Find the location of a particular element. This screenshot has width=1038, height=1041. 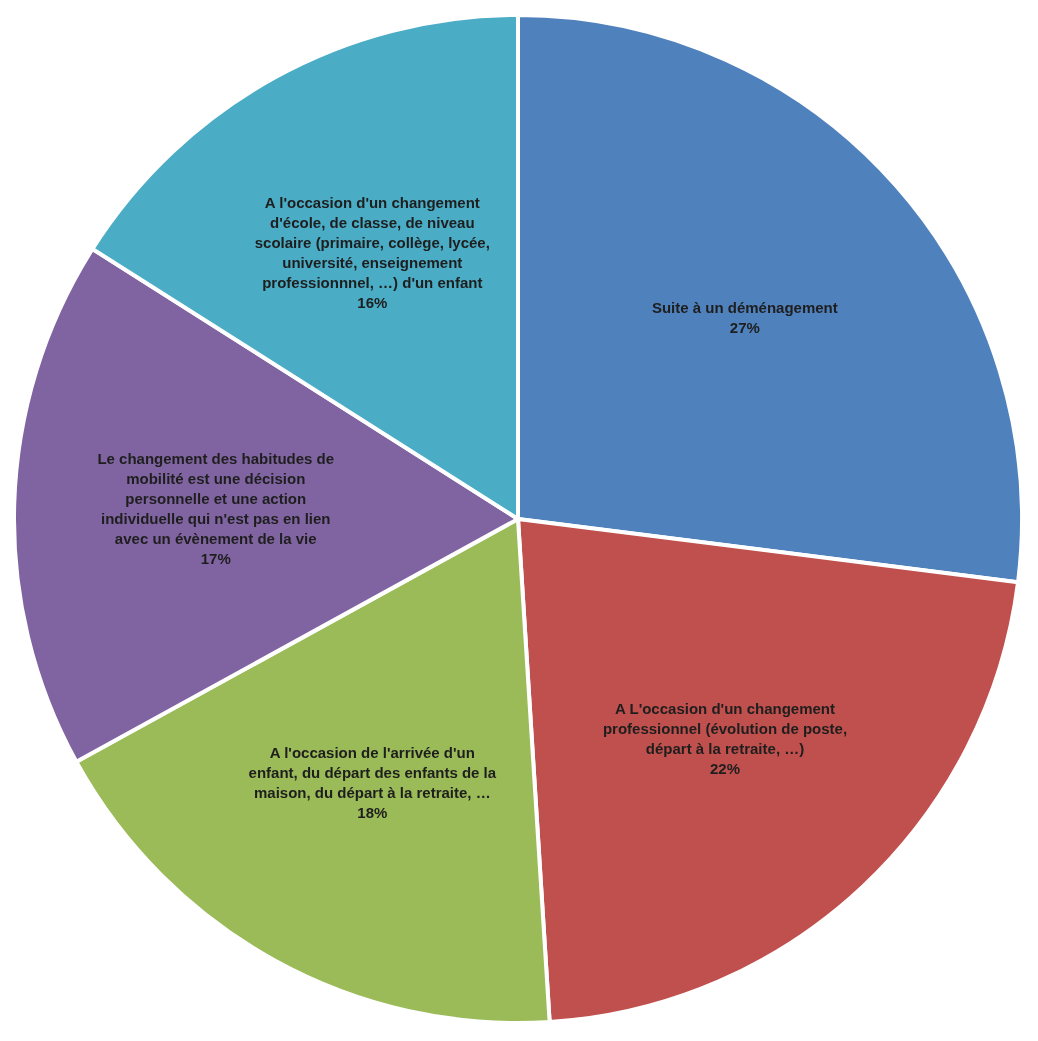

data-label: 16% is located at coordinates (372, 303).